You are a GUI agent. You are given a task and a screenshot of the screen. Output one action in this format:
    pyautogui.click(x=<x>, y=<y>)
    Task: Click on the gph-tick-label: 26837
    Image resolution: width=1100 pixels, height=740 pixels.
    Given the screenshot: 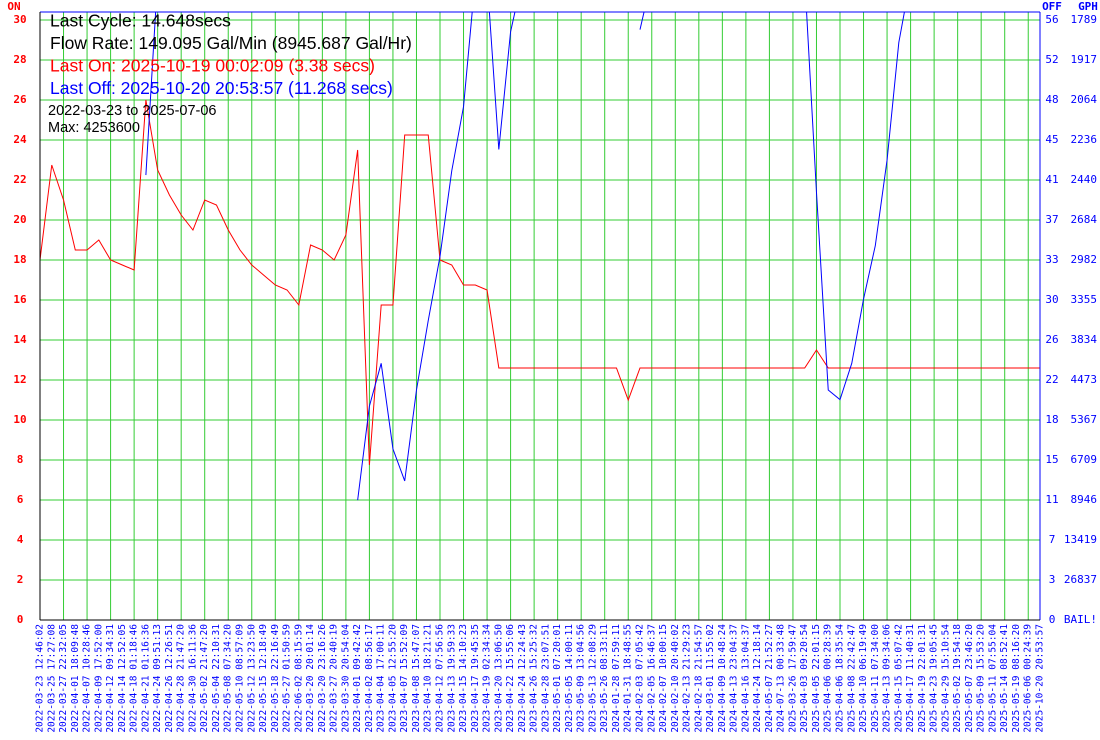 What is the action you would take?
    pyautogui.click(x=1080, y=579)
    